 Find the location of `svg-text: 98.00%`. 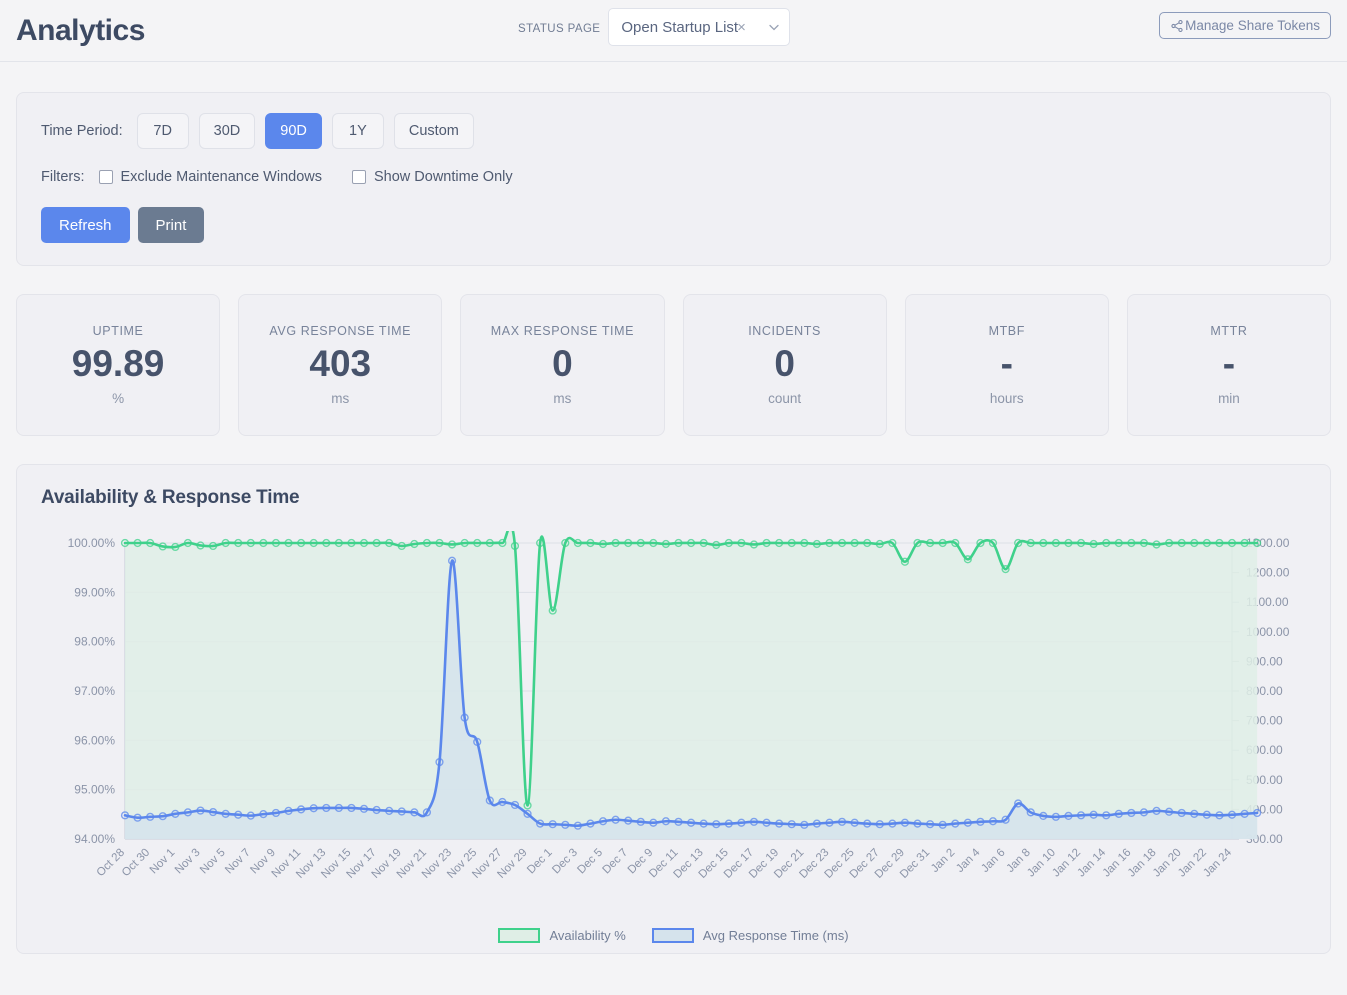

svg-text: 98.00% is located at coordinates (94, 642).